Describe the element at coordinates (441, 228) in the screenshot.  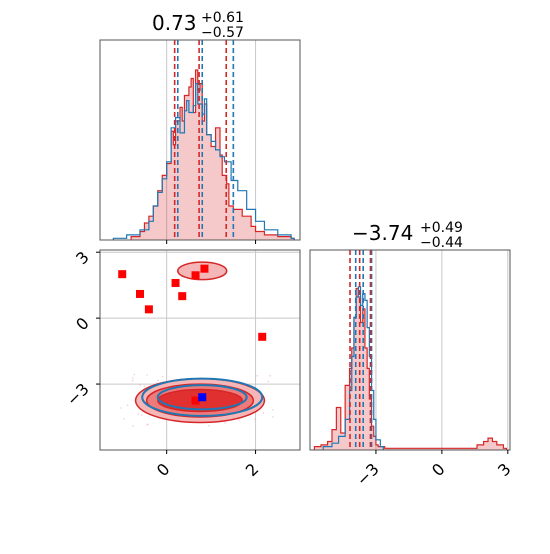
I see `title-param-2-plus: +0.49` at that location.